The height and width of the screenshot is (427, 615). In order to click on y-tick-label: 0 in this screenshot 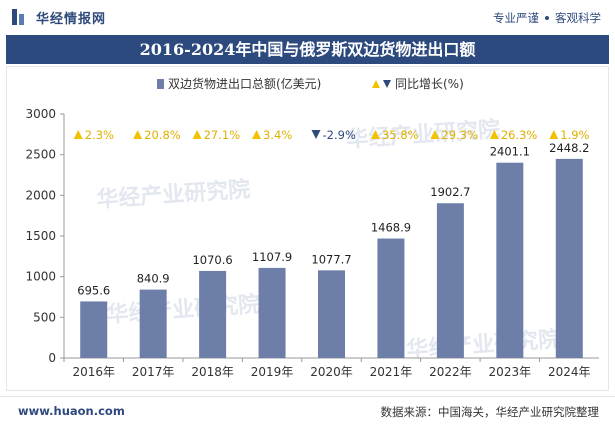, I will do `click(52, 358)`.